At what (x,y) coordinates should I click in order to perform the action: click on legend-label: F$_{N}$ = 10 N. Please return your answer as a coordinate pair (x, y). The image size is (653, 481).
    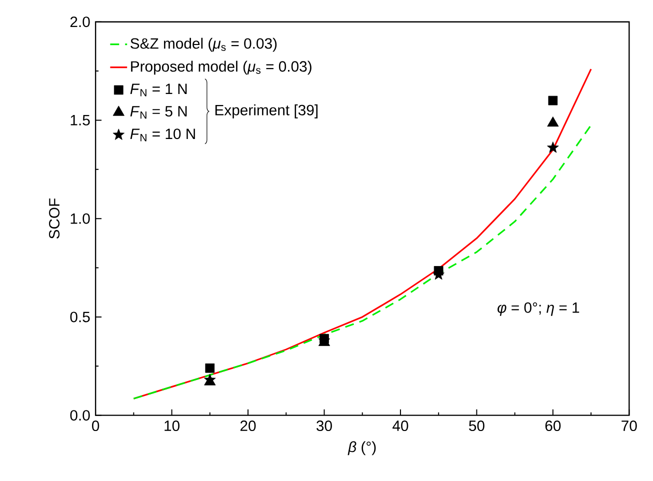
    Looking at the image, I should click on (162, 135).